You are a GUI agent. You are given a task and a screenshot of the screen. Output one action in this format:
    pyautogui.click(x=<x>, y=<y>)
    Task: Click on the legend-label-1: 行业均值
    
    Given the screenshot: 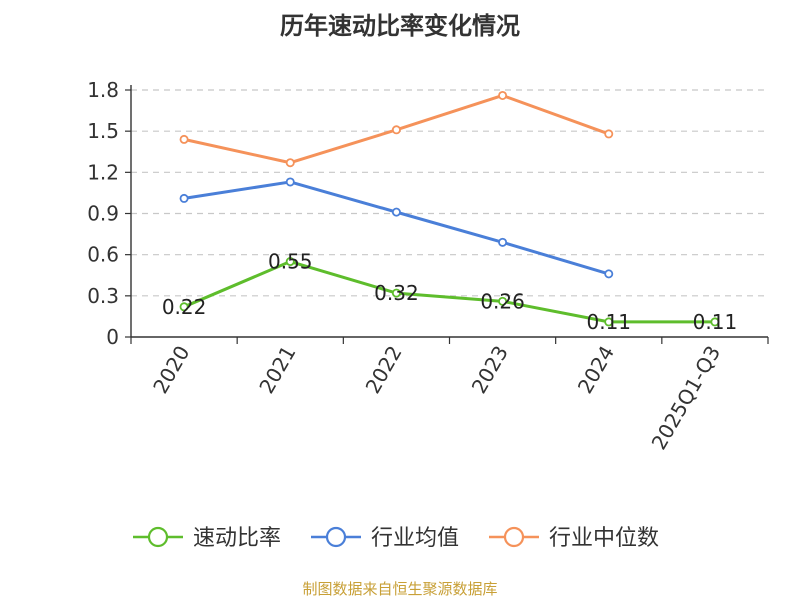 What is the action you would take?
    pyautogui.click(x=415, y=538)
    